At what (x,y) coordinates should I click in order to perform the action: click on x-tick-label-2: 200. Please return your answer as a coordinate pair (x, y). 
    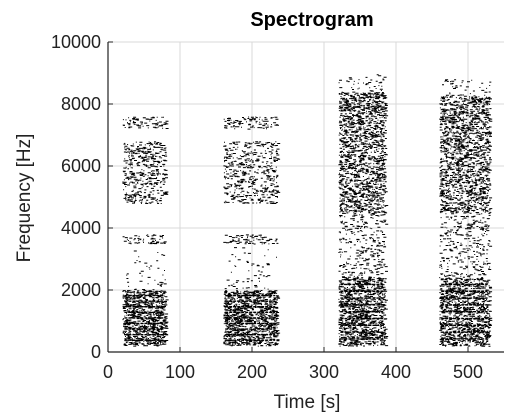
    Looking at the image, I should click on (252, 372).